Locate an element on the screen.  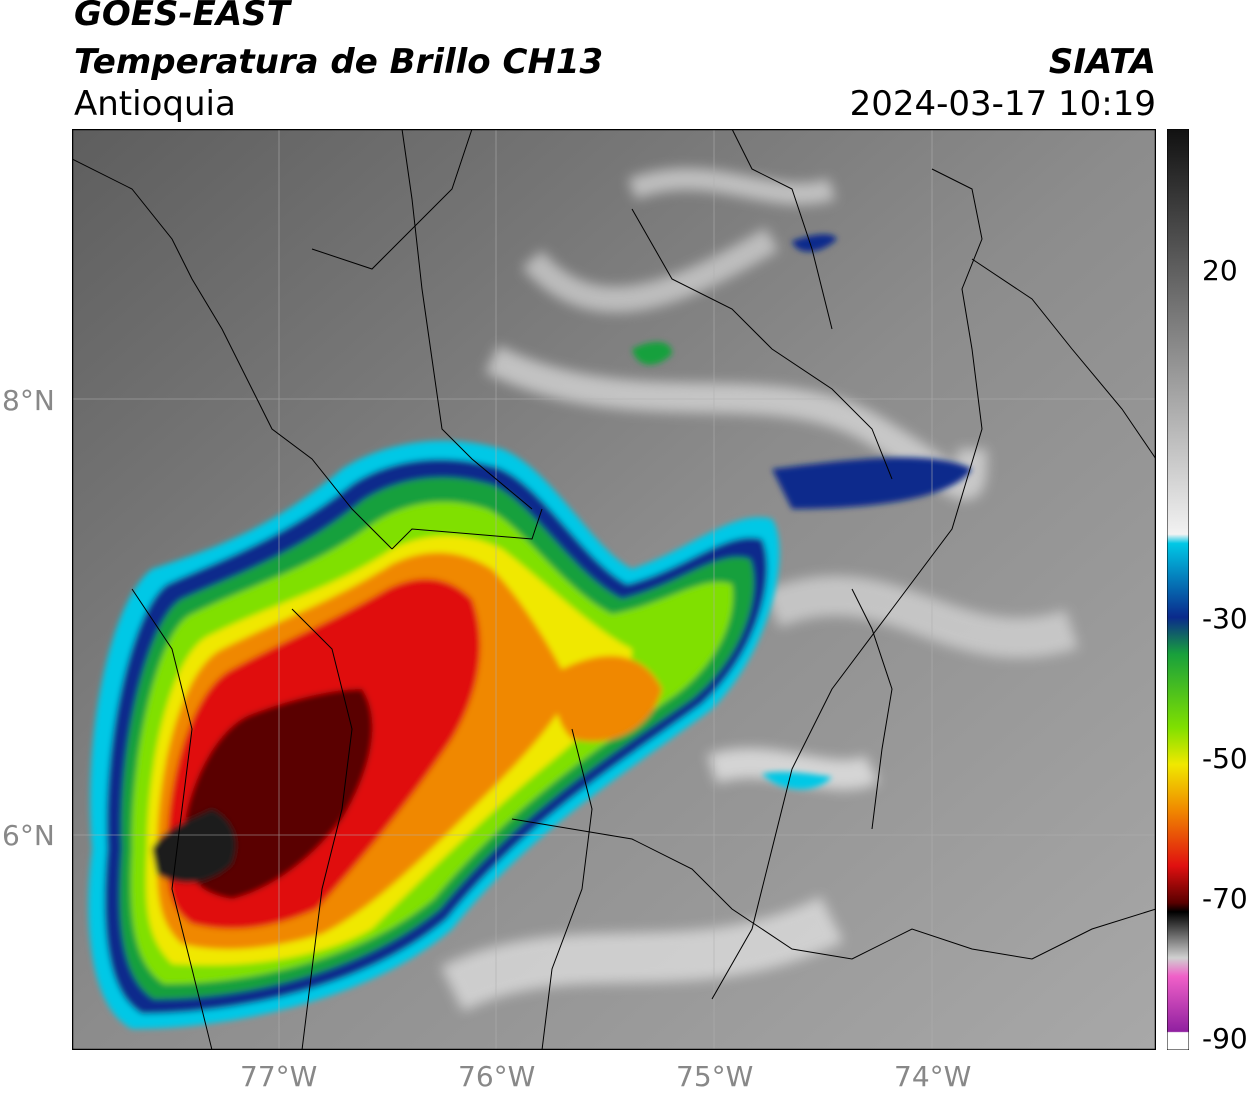
colorbar-tick-20: 20 is located at coordinates (1220, 270).